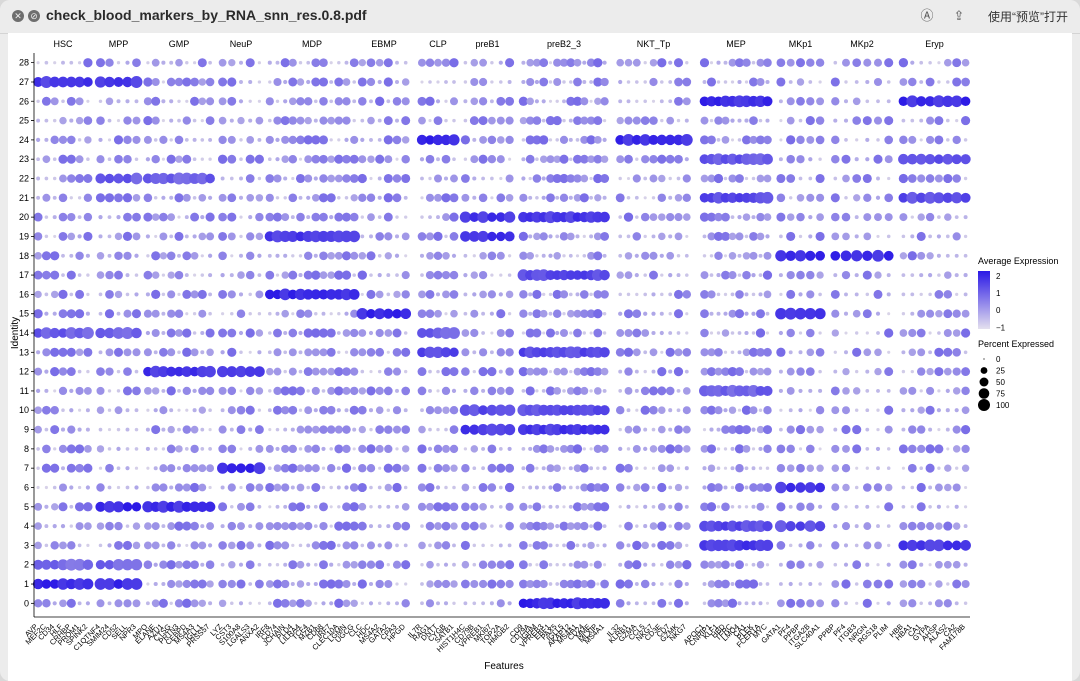 This screenshot has height=681, width=1080. What do you see at coordinates (26, 526) in the screenshot?
I see `identity-label: 4` at bounding box center [26, 526].